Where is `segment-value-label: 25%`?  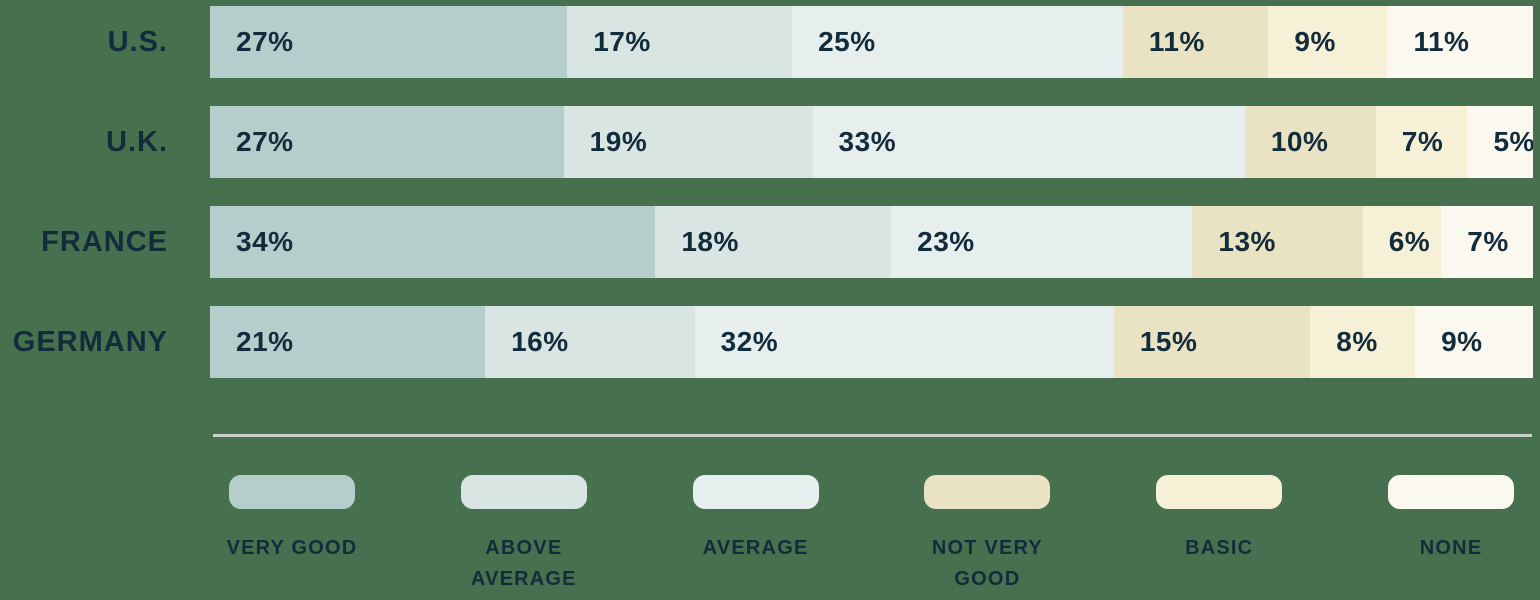
segment-value-label: 25% is located at coordinates (847, 41).